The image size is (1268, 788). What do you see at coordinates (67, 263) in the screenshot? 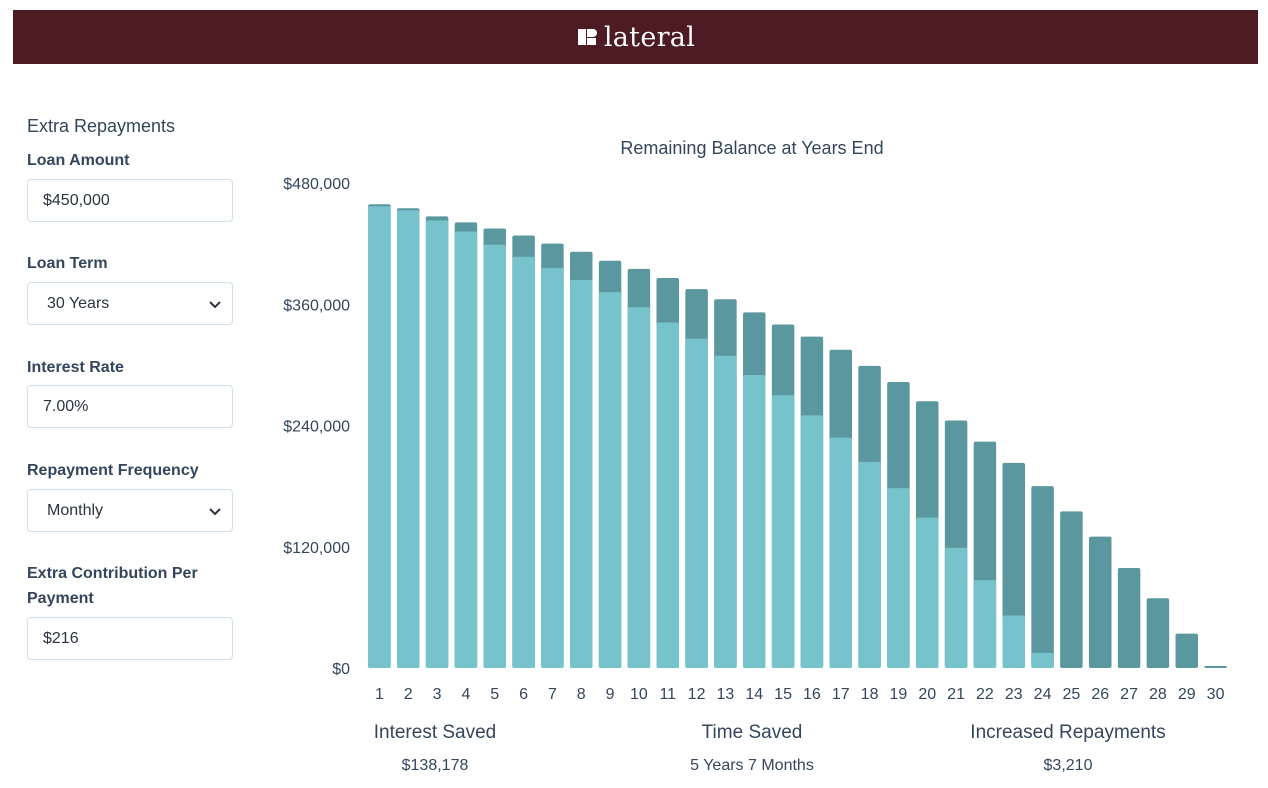
I see `loan-term-label: Loan Term` at bounding box center [67, 263].